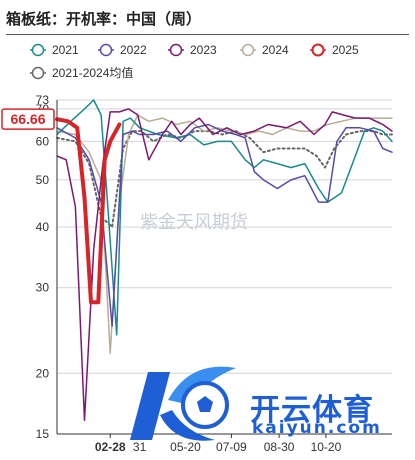 This screenshot has height=460, width=415. I want to click on legend-label: 2025, so click(345, 50).